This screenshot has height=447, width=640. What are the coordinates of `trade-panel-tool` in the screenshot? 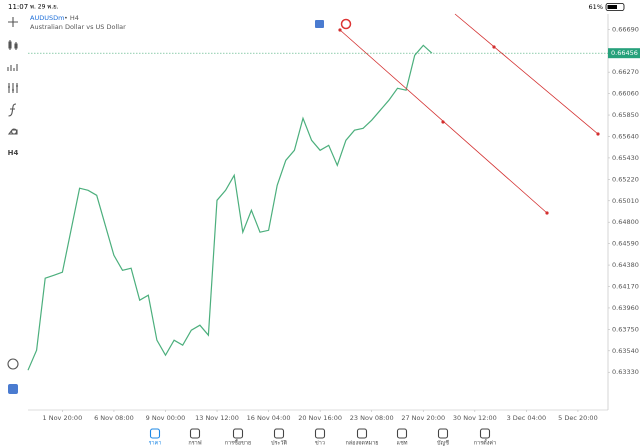 It's located at (13, 389).